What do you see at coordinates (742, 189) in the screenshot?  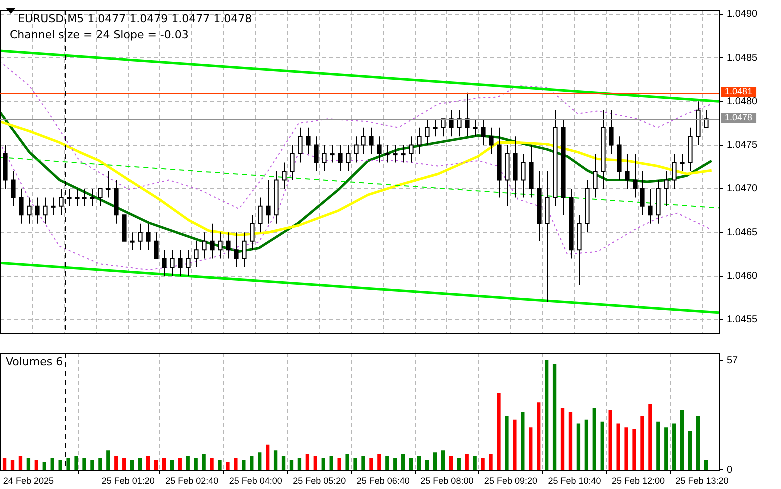 I see `y-tick-label: 1.0470` at bounding box center [742, 189].